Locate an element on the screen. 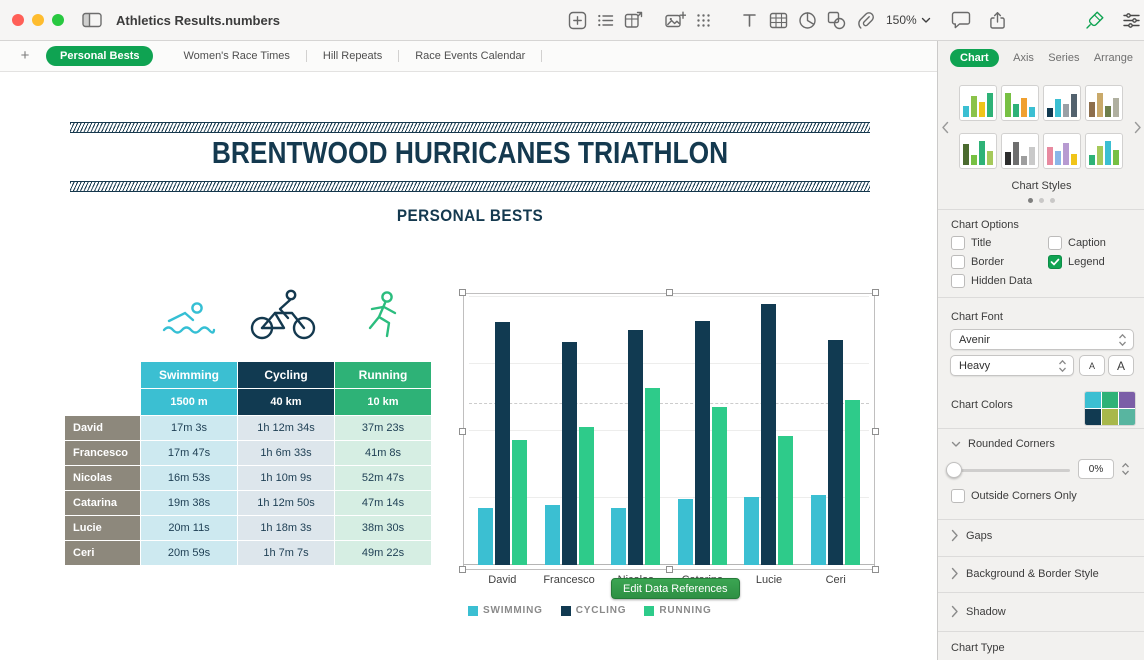 The height and width of the screenshot is (660, 1144). checkbox-caption: Caption is located at coordinates (1077, 242).